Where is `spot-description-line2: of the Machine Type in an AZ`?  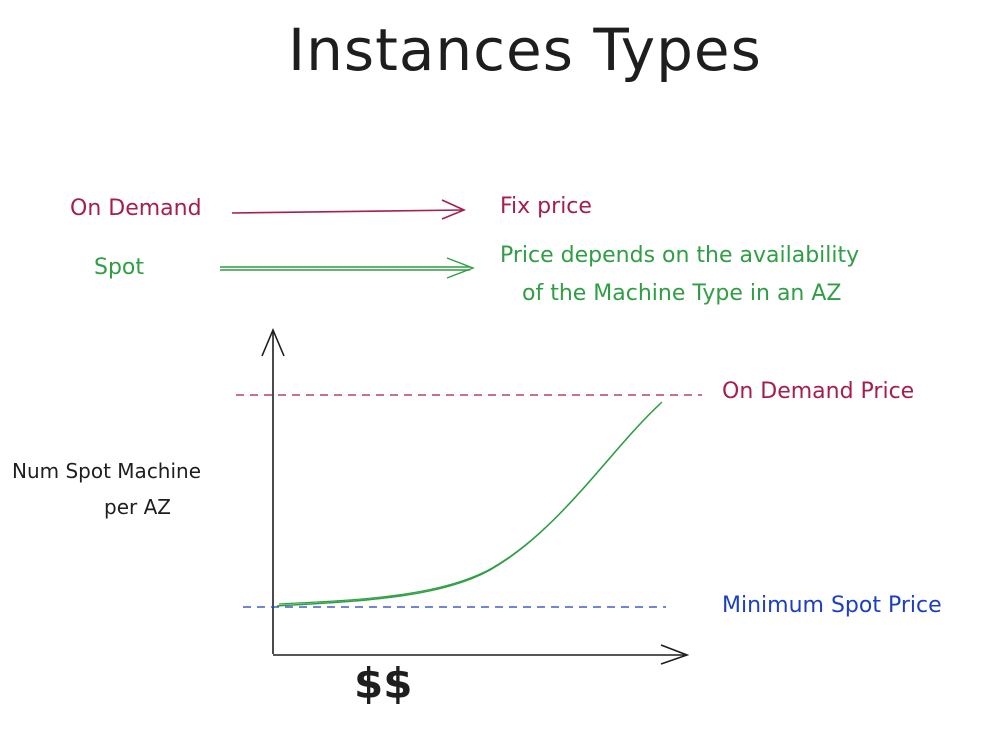
spot-description-line2: of the Machine Type in an AZ is located at coordinates (682, 293).